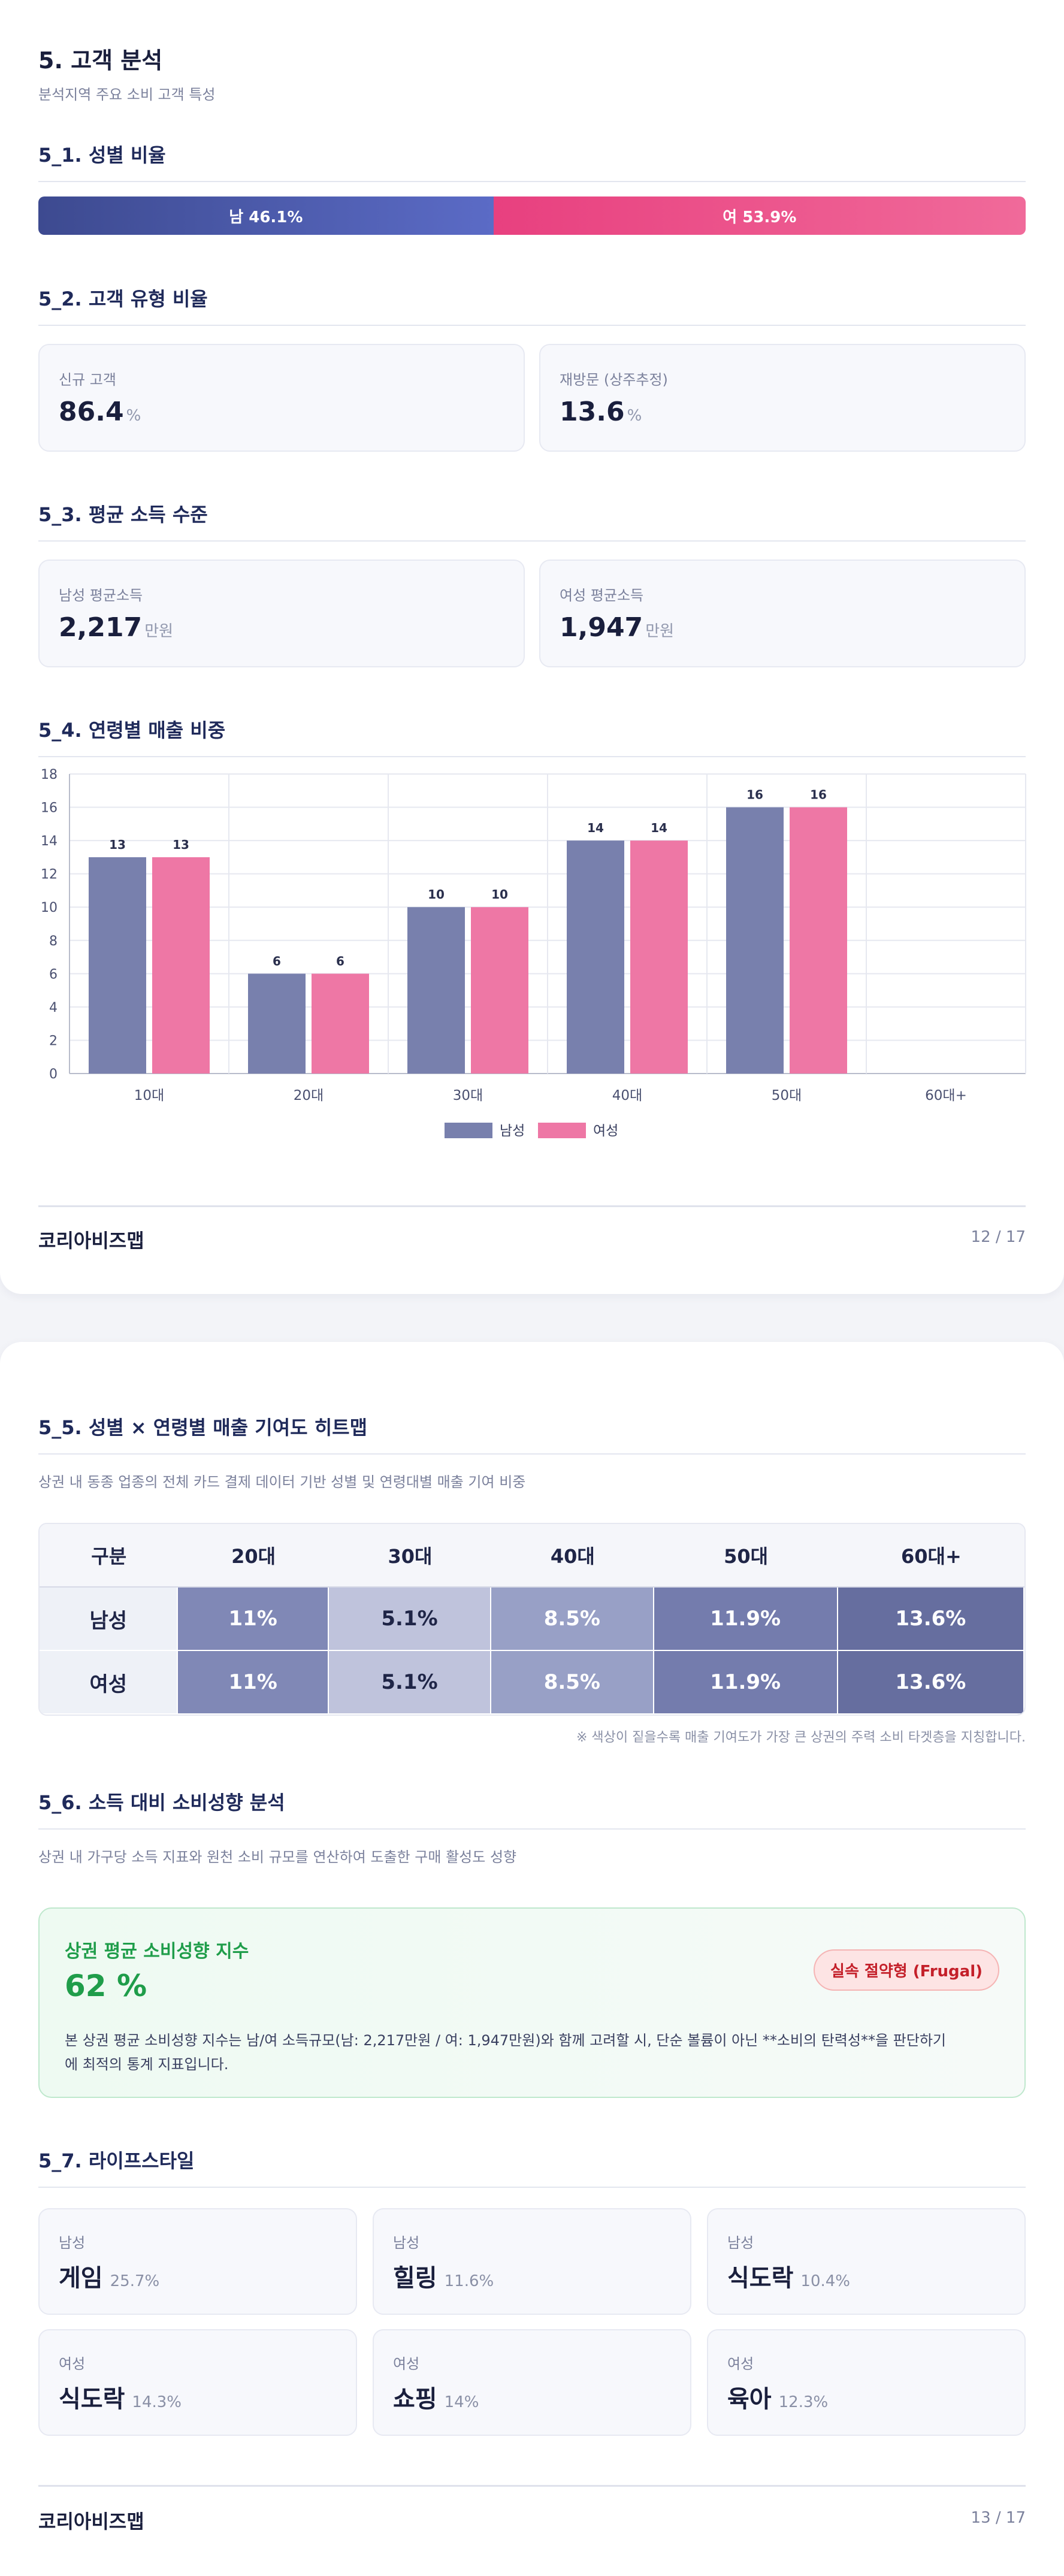 The height and width of the screenshot is (2576, 1064). I want to click on female-income-label: 여성 평균소득, so click(602, 595).